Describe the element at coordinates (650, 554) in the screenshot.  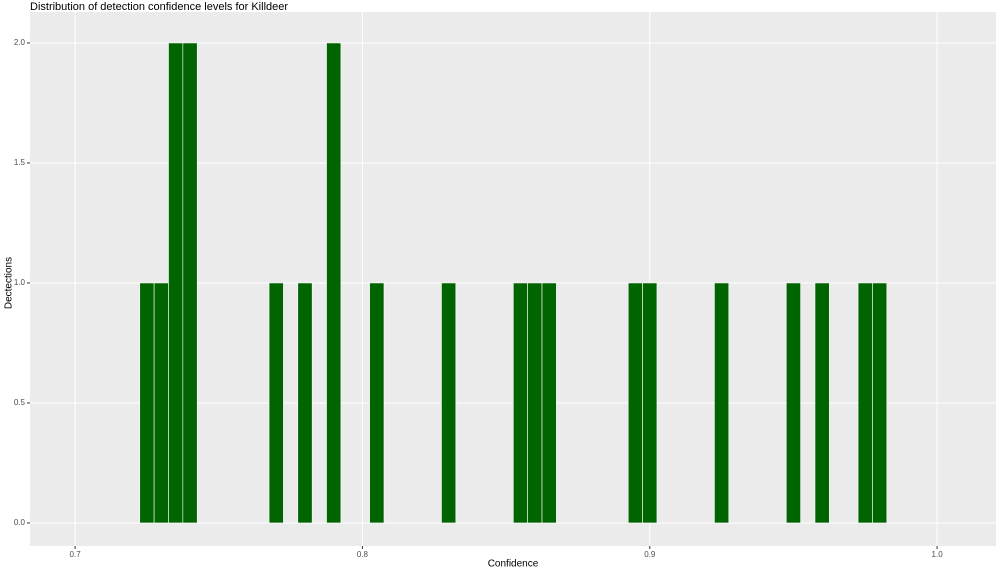
I see `x-tick-label: 0.9` at that location.